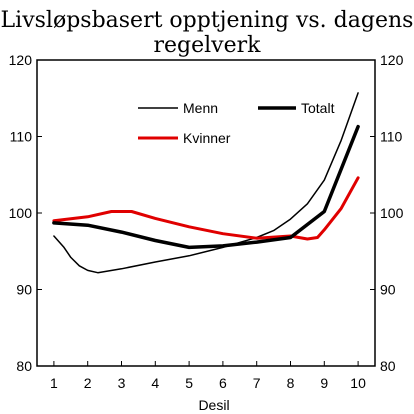  What do you see at coordinates (122, 383) in the screenshot?
I see `x-tick-label: 3` at bounding box center [122, 383].